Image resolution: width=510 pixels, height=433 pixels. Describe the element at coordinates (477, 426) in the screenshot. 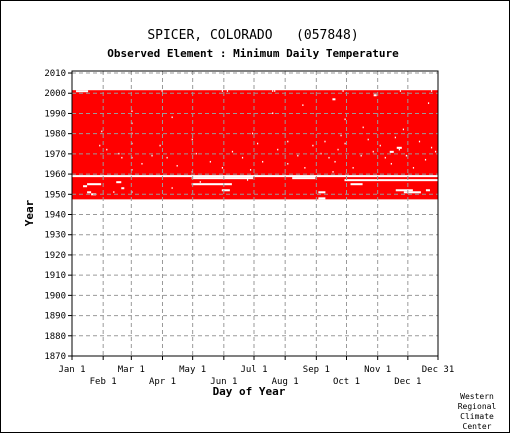

I see `credit-line-4: Center` at that location.